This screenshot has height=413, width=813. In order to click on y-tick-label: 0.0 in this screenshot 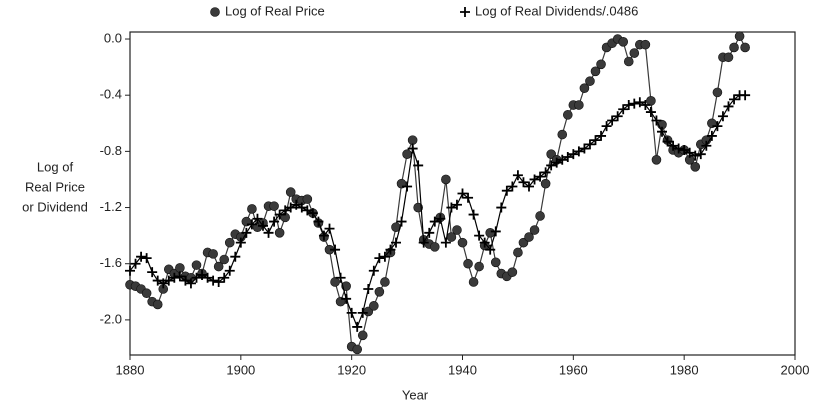, I will do `click(113, 37)`.